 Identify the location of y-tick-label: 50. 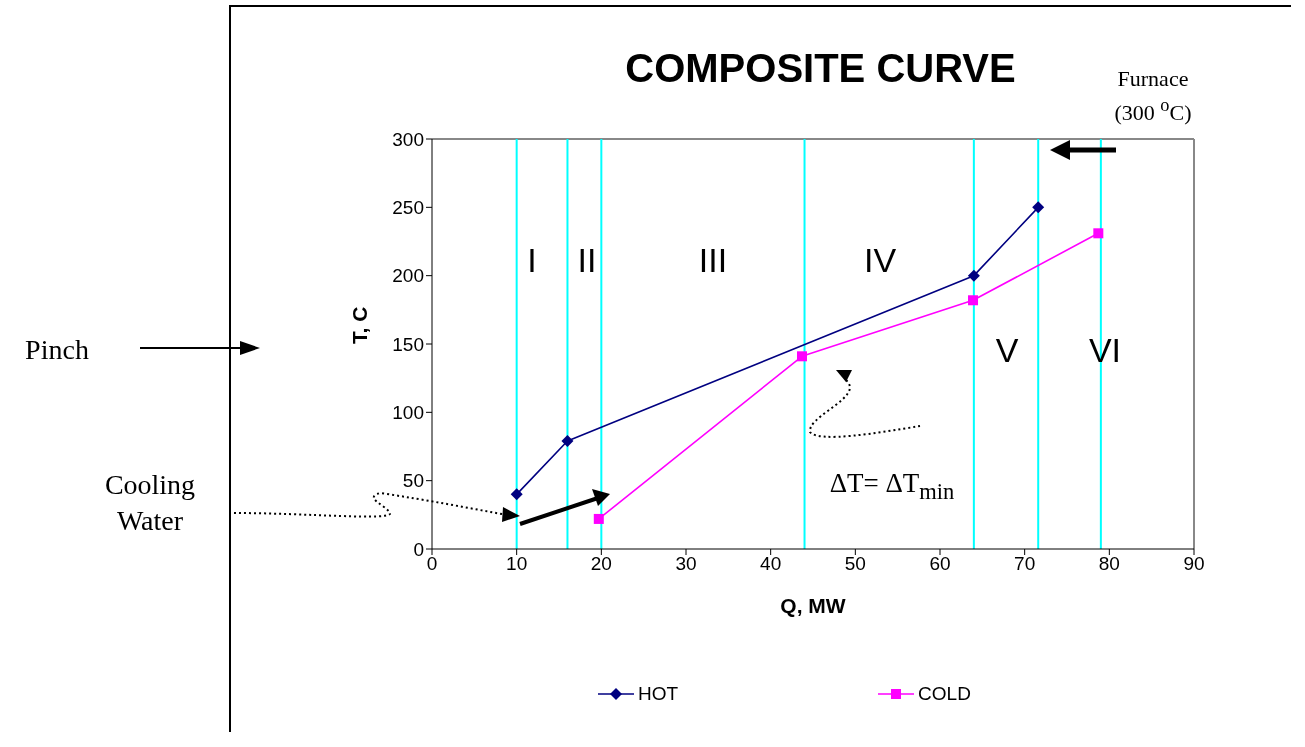
(413, 481).